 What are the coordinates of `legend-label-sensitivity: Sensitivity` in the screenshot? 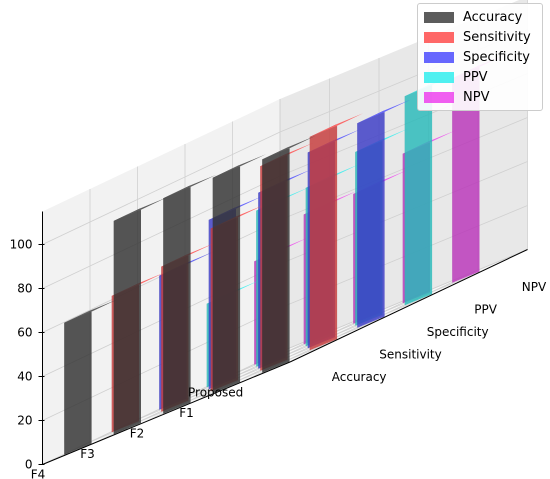 It's located at (497, 37).